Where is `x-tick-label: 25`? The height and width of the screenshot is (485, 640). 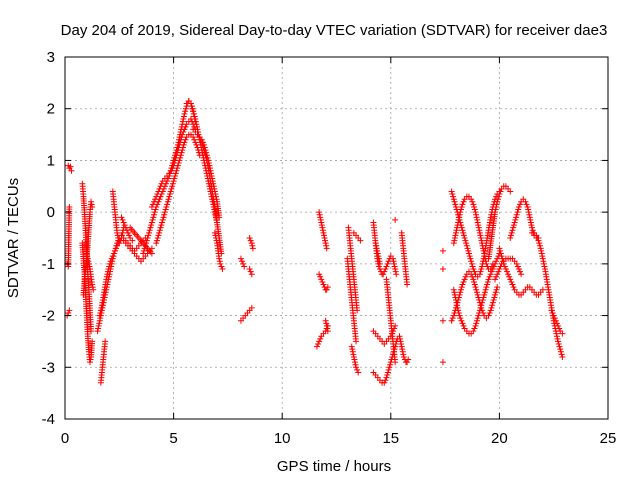
x-tick-label: 25 is located at coordinates (608, 438).